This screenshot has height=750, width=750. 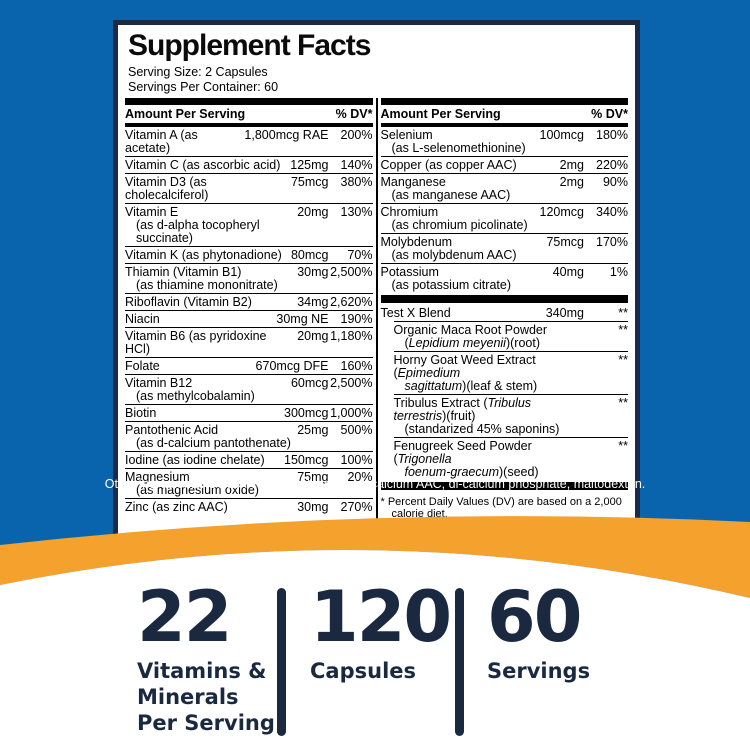 What do you see at coordinates (504, 313) in the screenshot?
I see `table-row: Test X Blend 340mg **` at bounding box center [504, 313].